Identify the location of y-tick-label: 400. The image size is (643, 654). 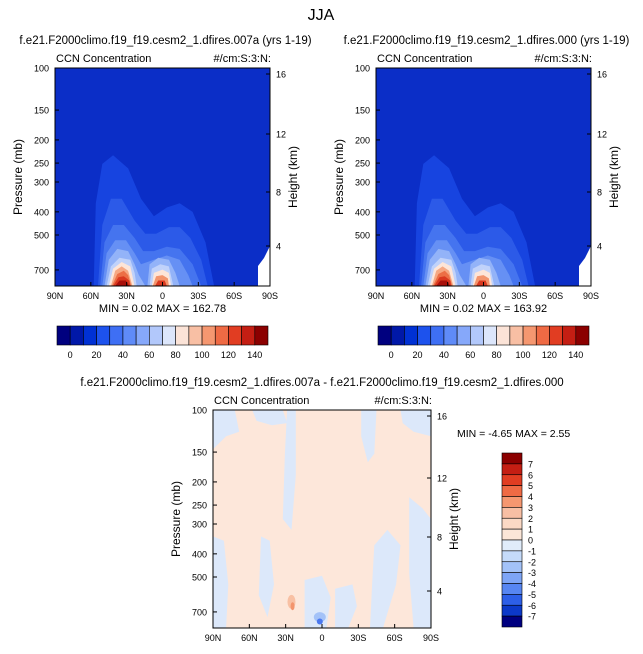
(41, 212).